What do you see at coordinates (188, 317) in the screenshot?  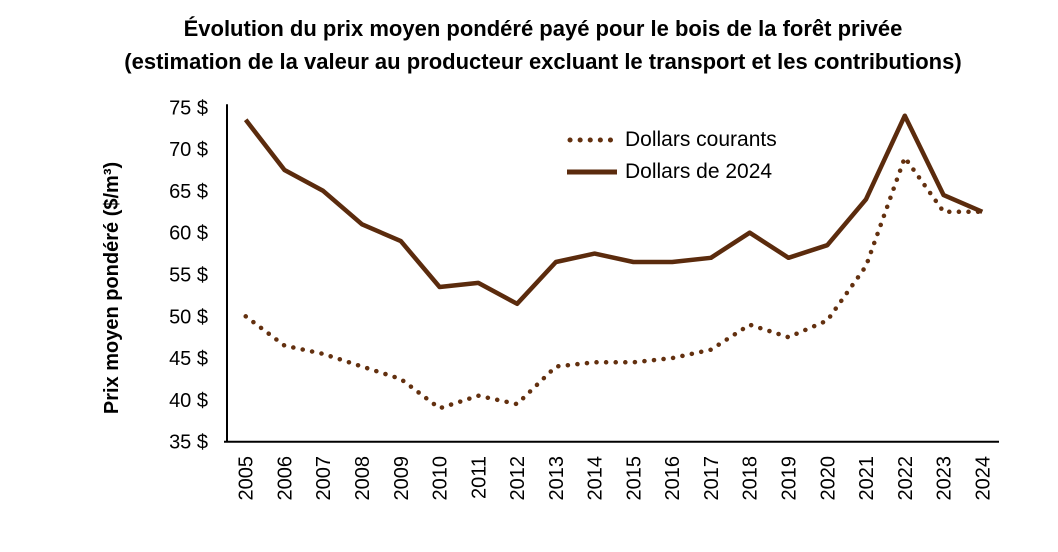 I see `y-tick-label: 50 $` at bounding box center [188, 317].